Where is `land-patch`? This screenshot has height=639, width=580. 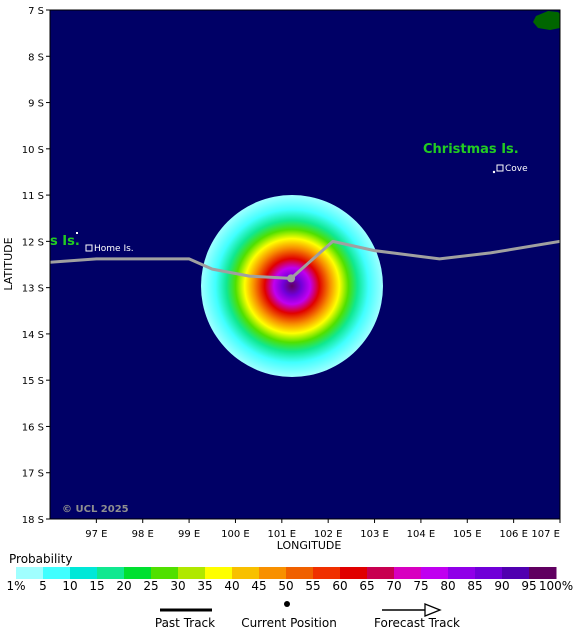 land-patch is located at coordinates (546, 20).